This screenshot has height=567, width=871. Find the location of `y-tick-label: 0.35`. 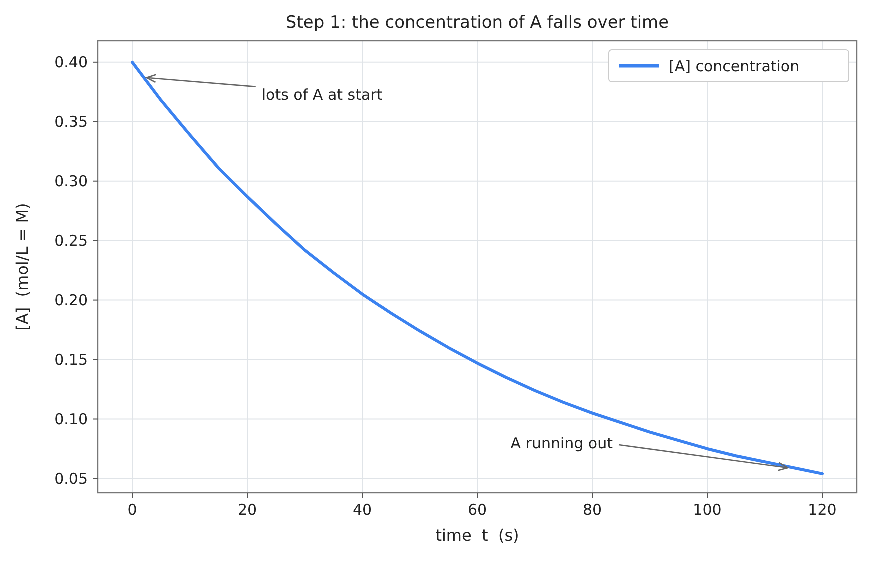

y-tick-label: 0.35 is located at coordinates (71, 122).